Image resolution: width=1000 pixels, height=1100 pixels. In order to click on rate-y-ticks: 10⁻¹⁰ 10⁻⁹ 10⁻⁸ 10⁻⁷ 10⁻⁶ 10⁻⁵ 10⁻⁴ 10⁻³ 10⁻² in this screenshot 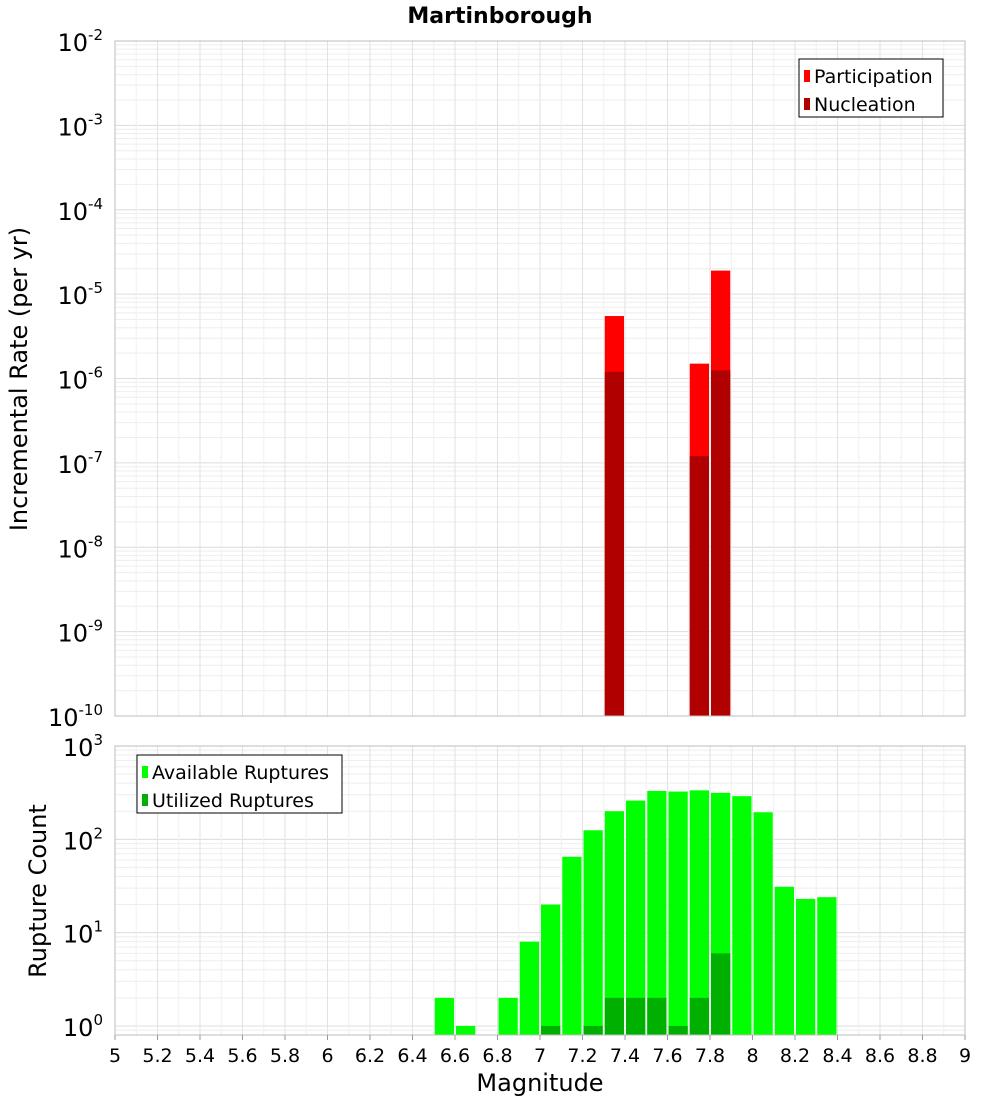, I will do `click(75, 379)`.